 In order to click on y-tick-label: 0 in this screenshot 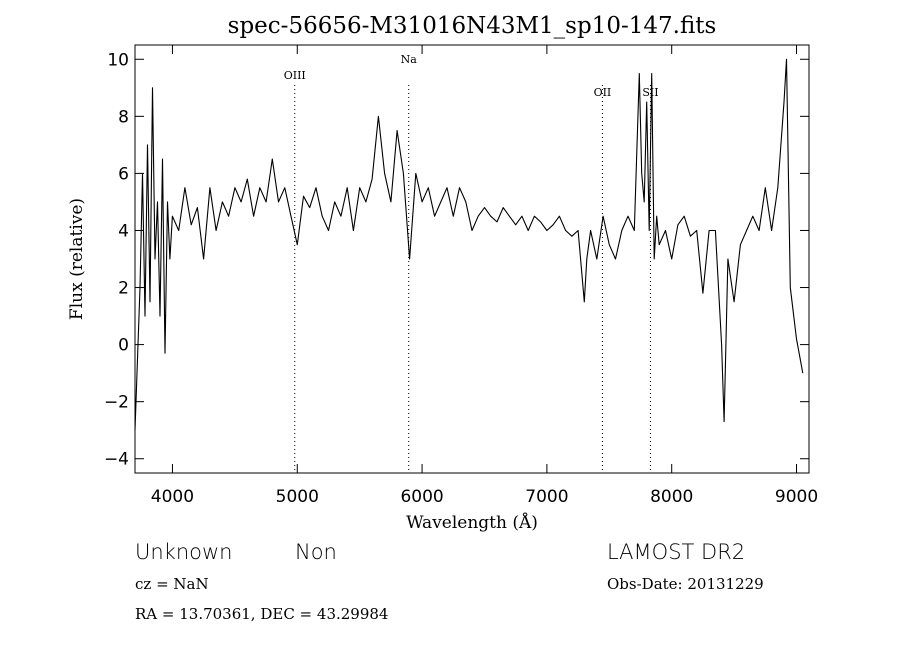, I will do `click(123, 346)`.